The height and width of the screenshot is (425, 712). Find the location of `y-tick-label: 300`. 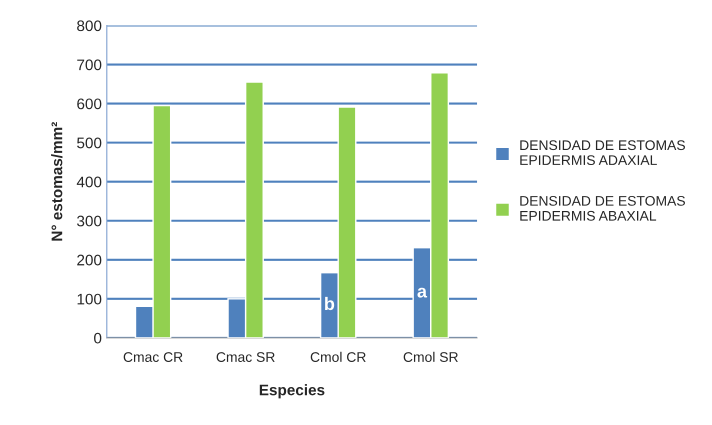

y-tick-label: 300 is located at coordinates (89, 221).